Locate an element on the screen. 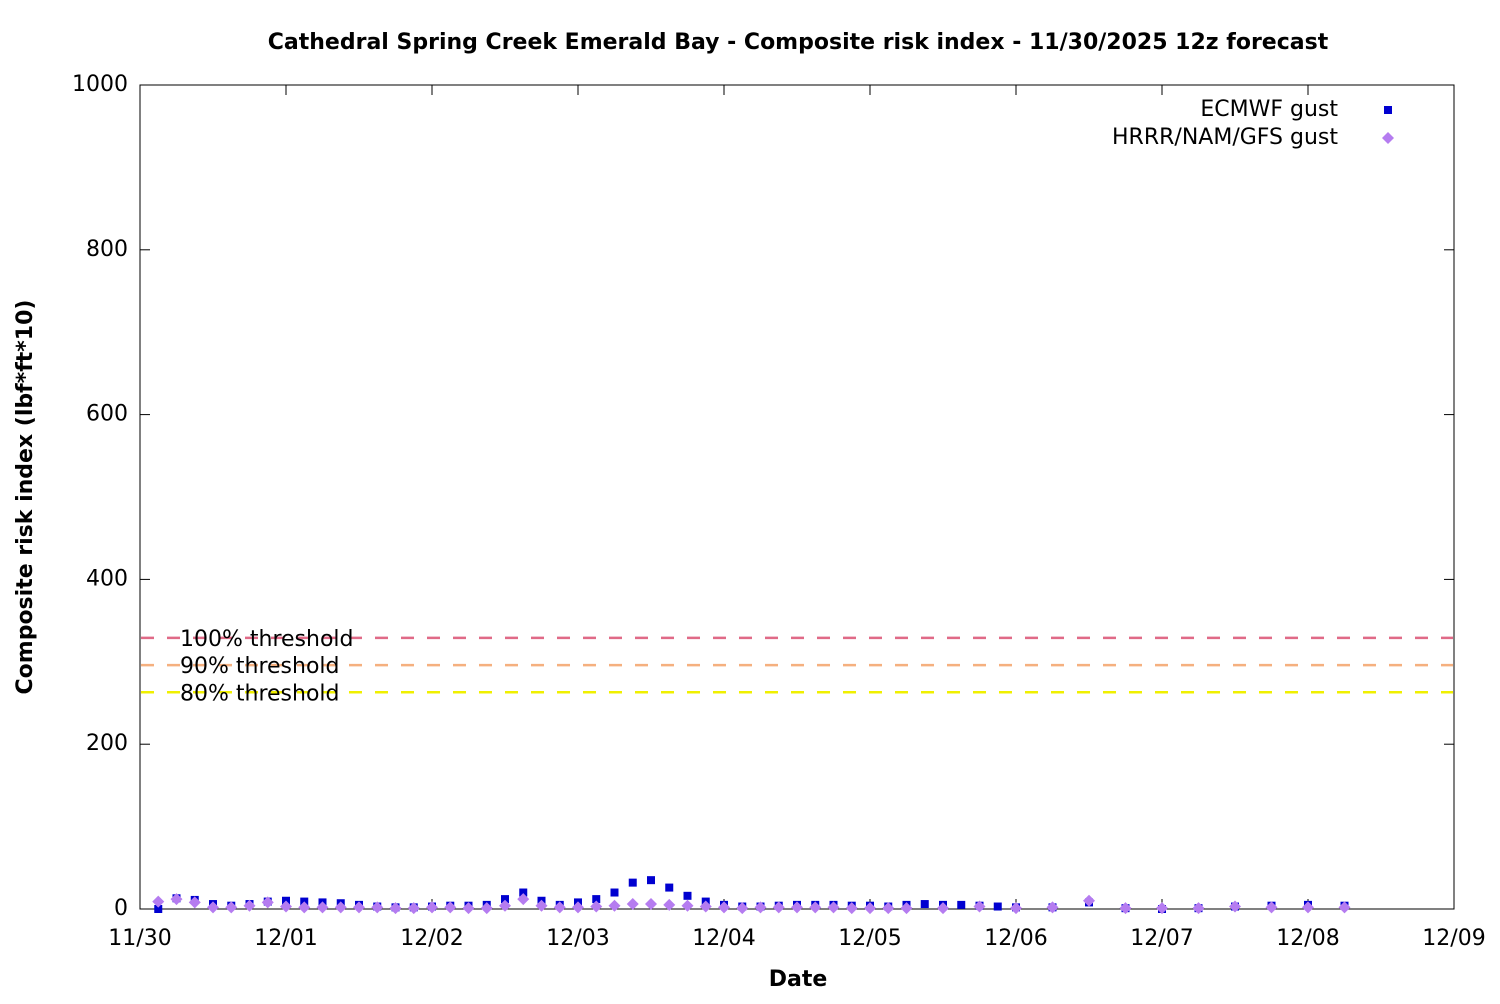  x-tick-label: 12/07 is located at coordinates (1161, 938).